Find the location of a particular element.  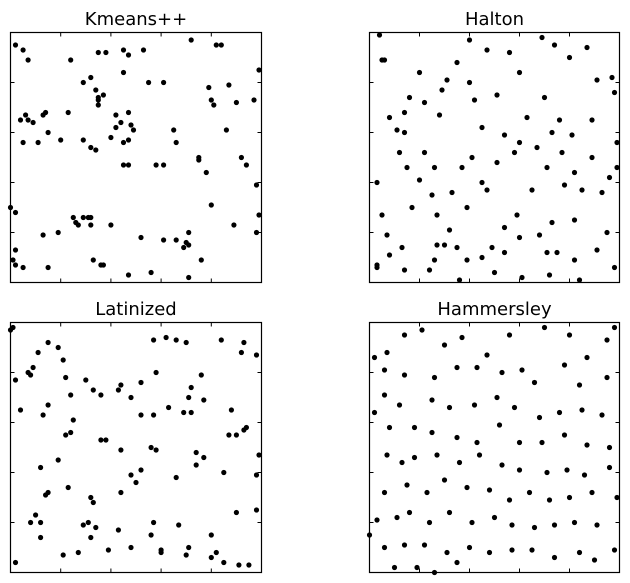

panel-title: Hammersley is located at coordinates (494, 309).